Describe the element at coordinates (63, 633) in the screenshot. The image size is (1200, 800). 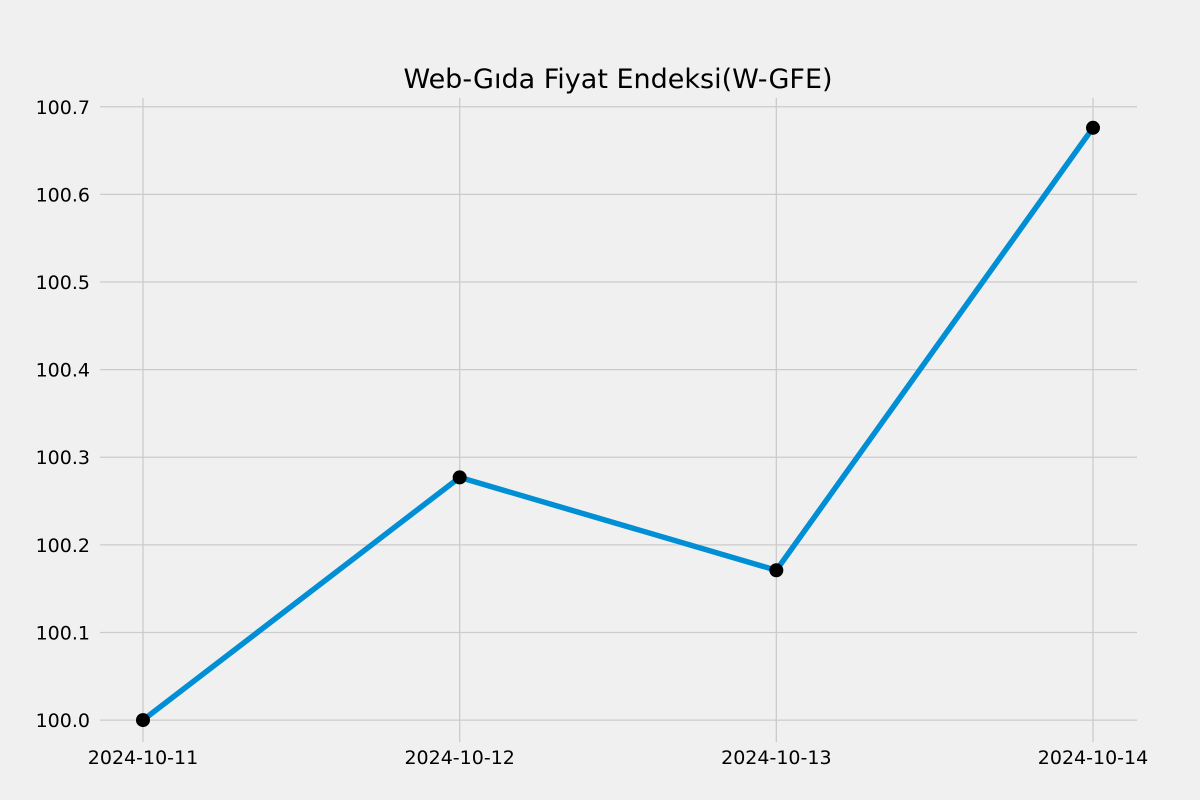
I see `y-tick-label: 100.1` at that location.